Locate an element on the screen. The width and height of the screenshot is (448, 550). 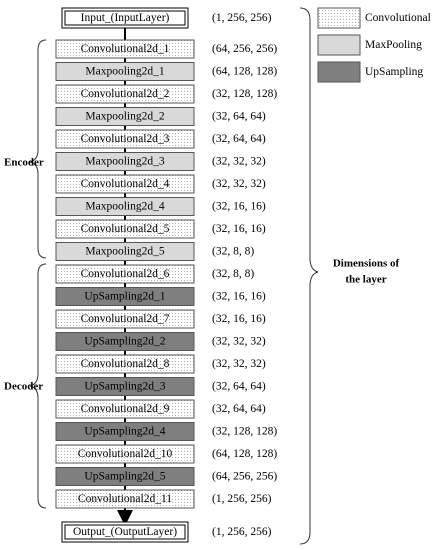
encoder-brace is located at coordinates (38, 149).